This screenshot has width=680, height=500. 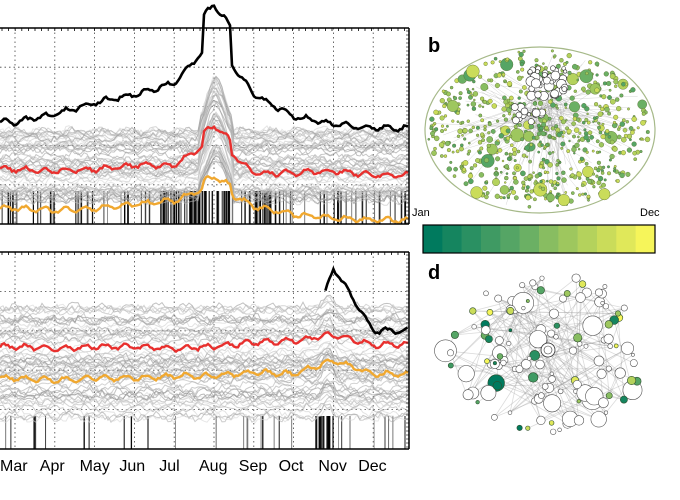 What do you see at coordinates (372, 466) in the screenshot?
I see `month-label: Dec` at bounding box center [372, 466].